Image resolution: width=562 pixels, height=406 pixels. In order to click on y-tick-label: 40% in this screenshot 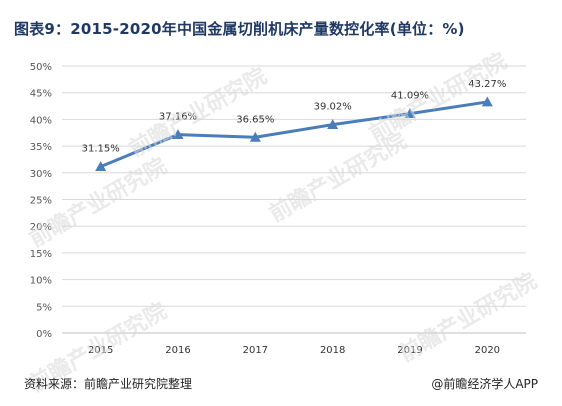, I will do `click(41, 120)`.